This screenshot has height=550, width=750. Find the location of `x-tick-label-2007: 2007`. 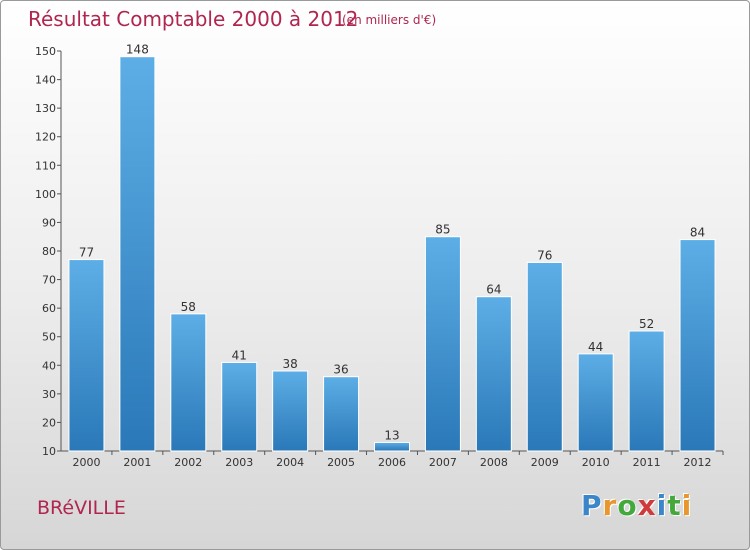

x-tick-label-2007: 2007 is located at coordinates (443, 462).